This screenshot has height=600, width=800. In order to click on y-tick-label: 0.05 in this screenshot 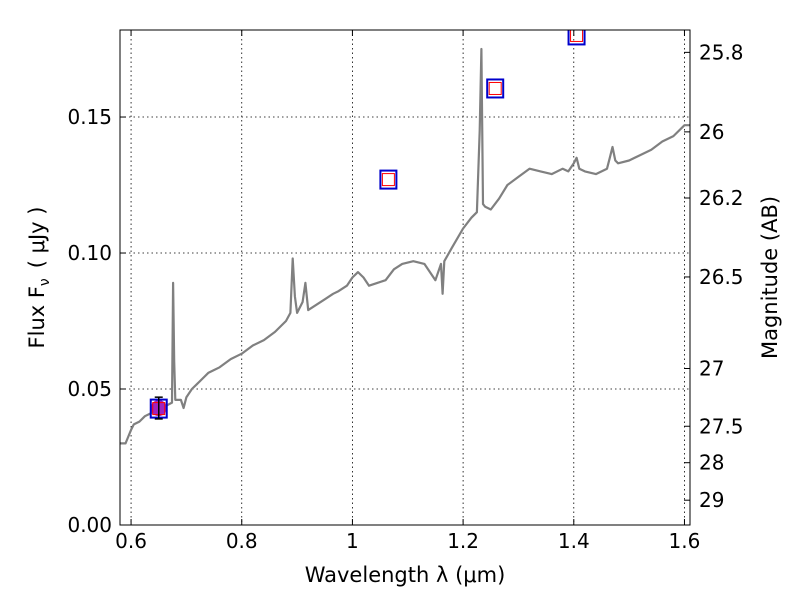, I will do `click(89, 389)`.